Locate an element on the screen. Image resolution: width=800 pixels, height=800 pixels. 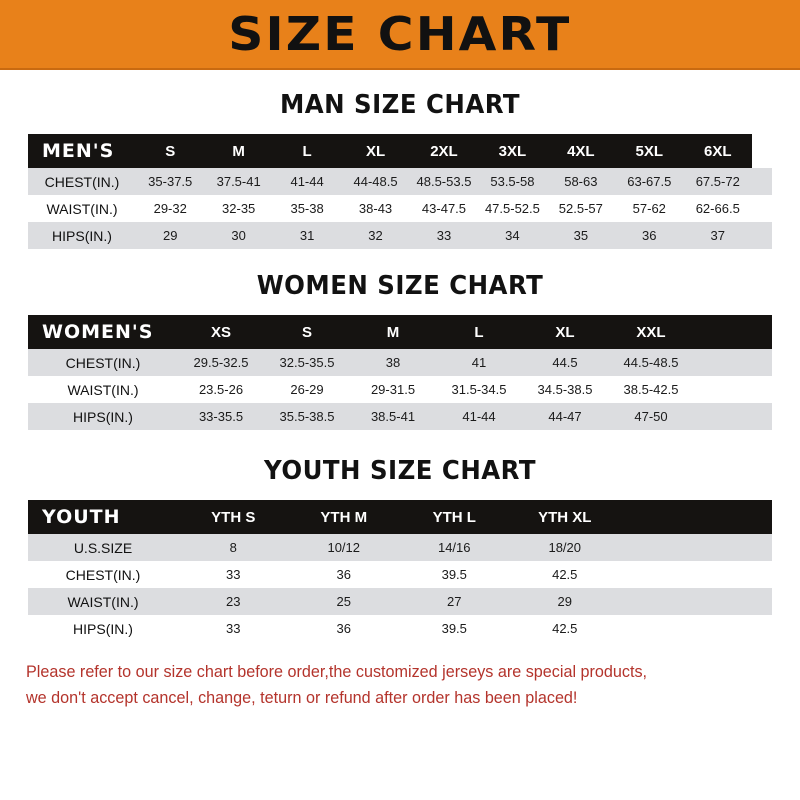
man-col-header: M is located at coordinates (238, 151).